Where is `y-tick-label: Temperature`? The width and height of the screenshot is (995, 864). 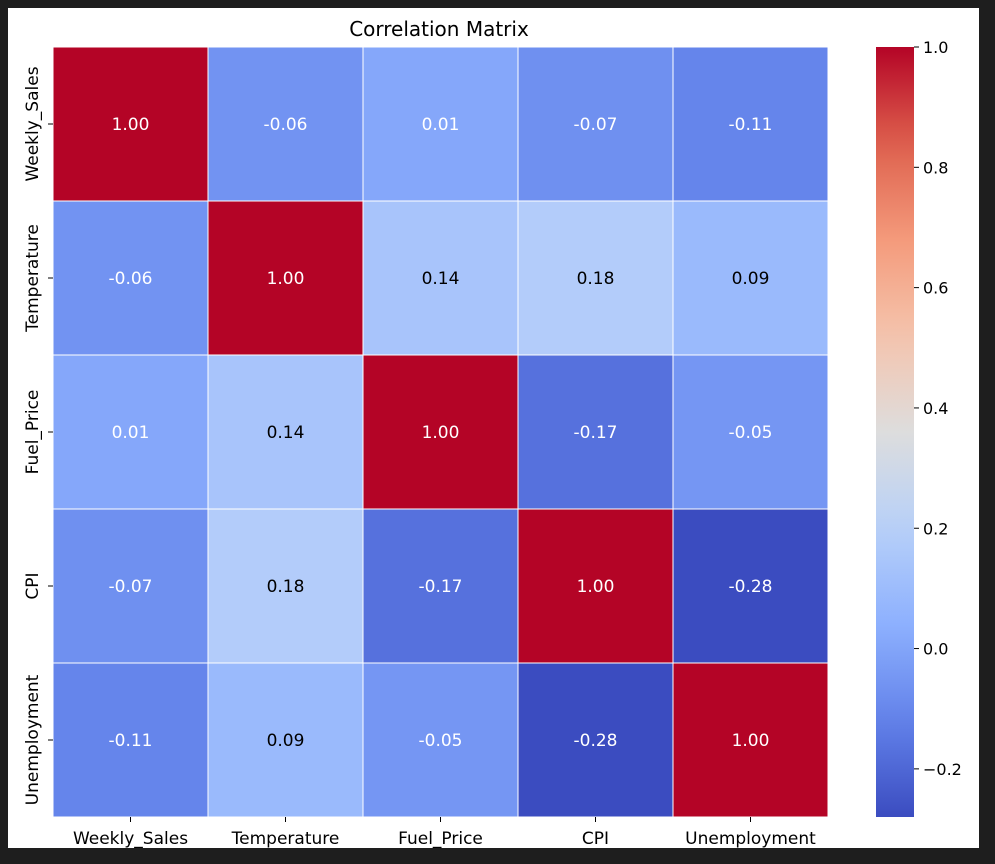 y-tick-label: Temperature is located at coordinates (33, 278).